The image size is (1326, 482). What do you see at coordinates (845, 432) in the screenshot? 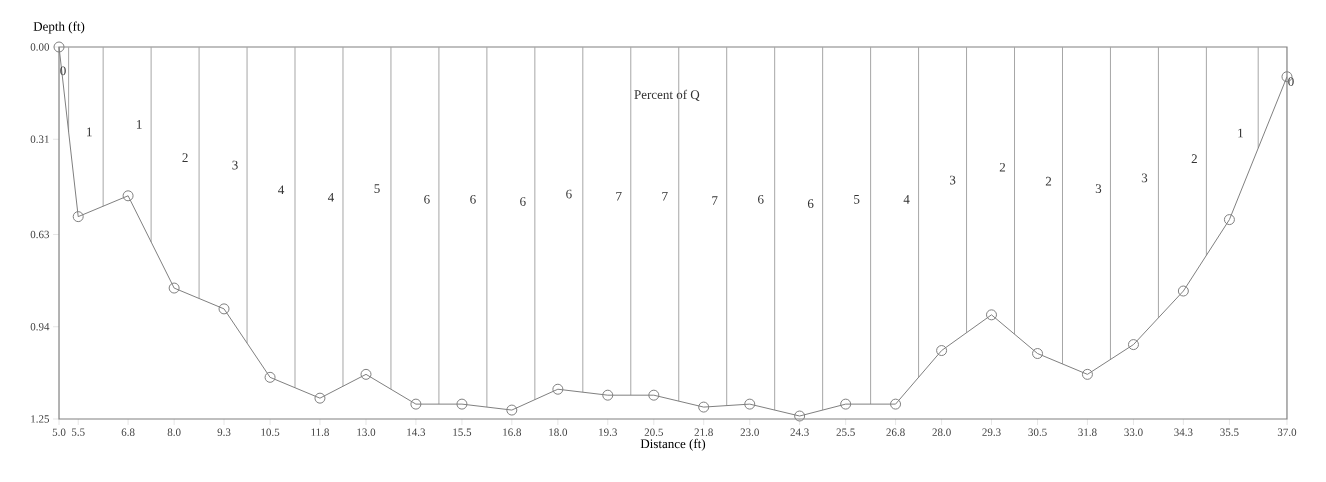
I see `x-tick-label: 25.5` at bounding box center [845, 432].